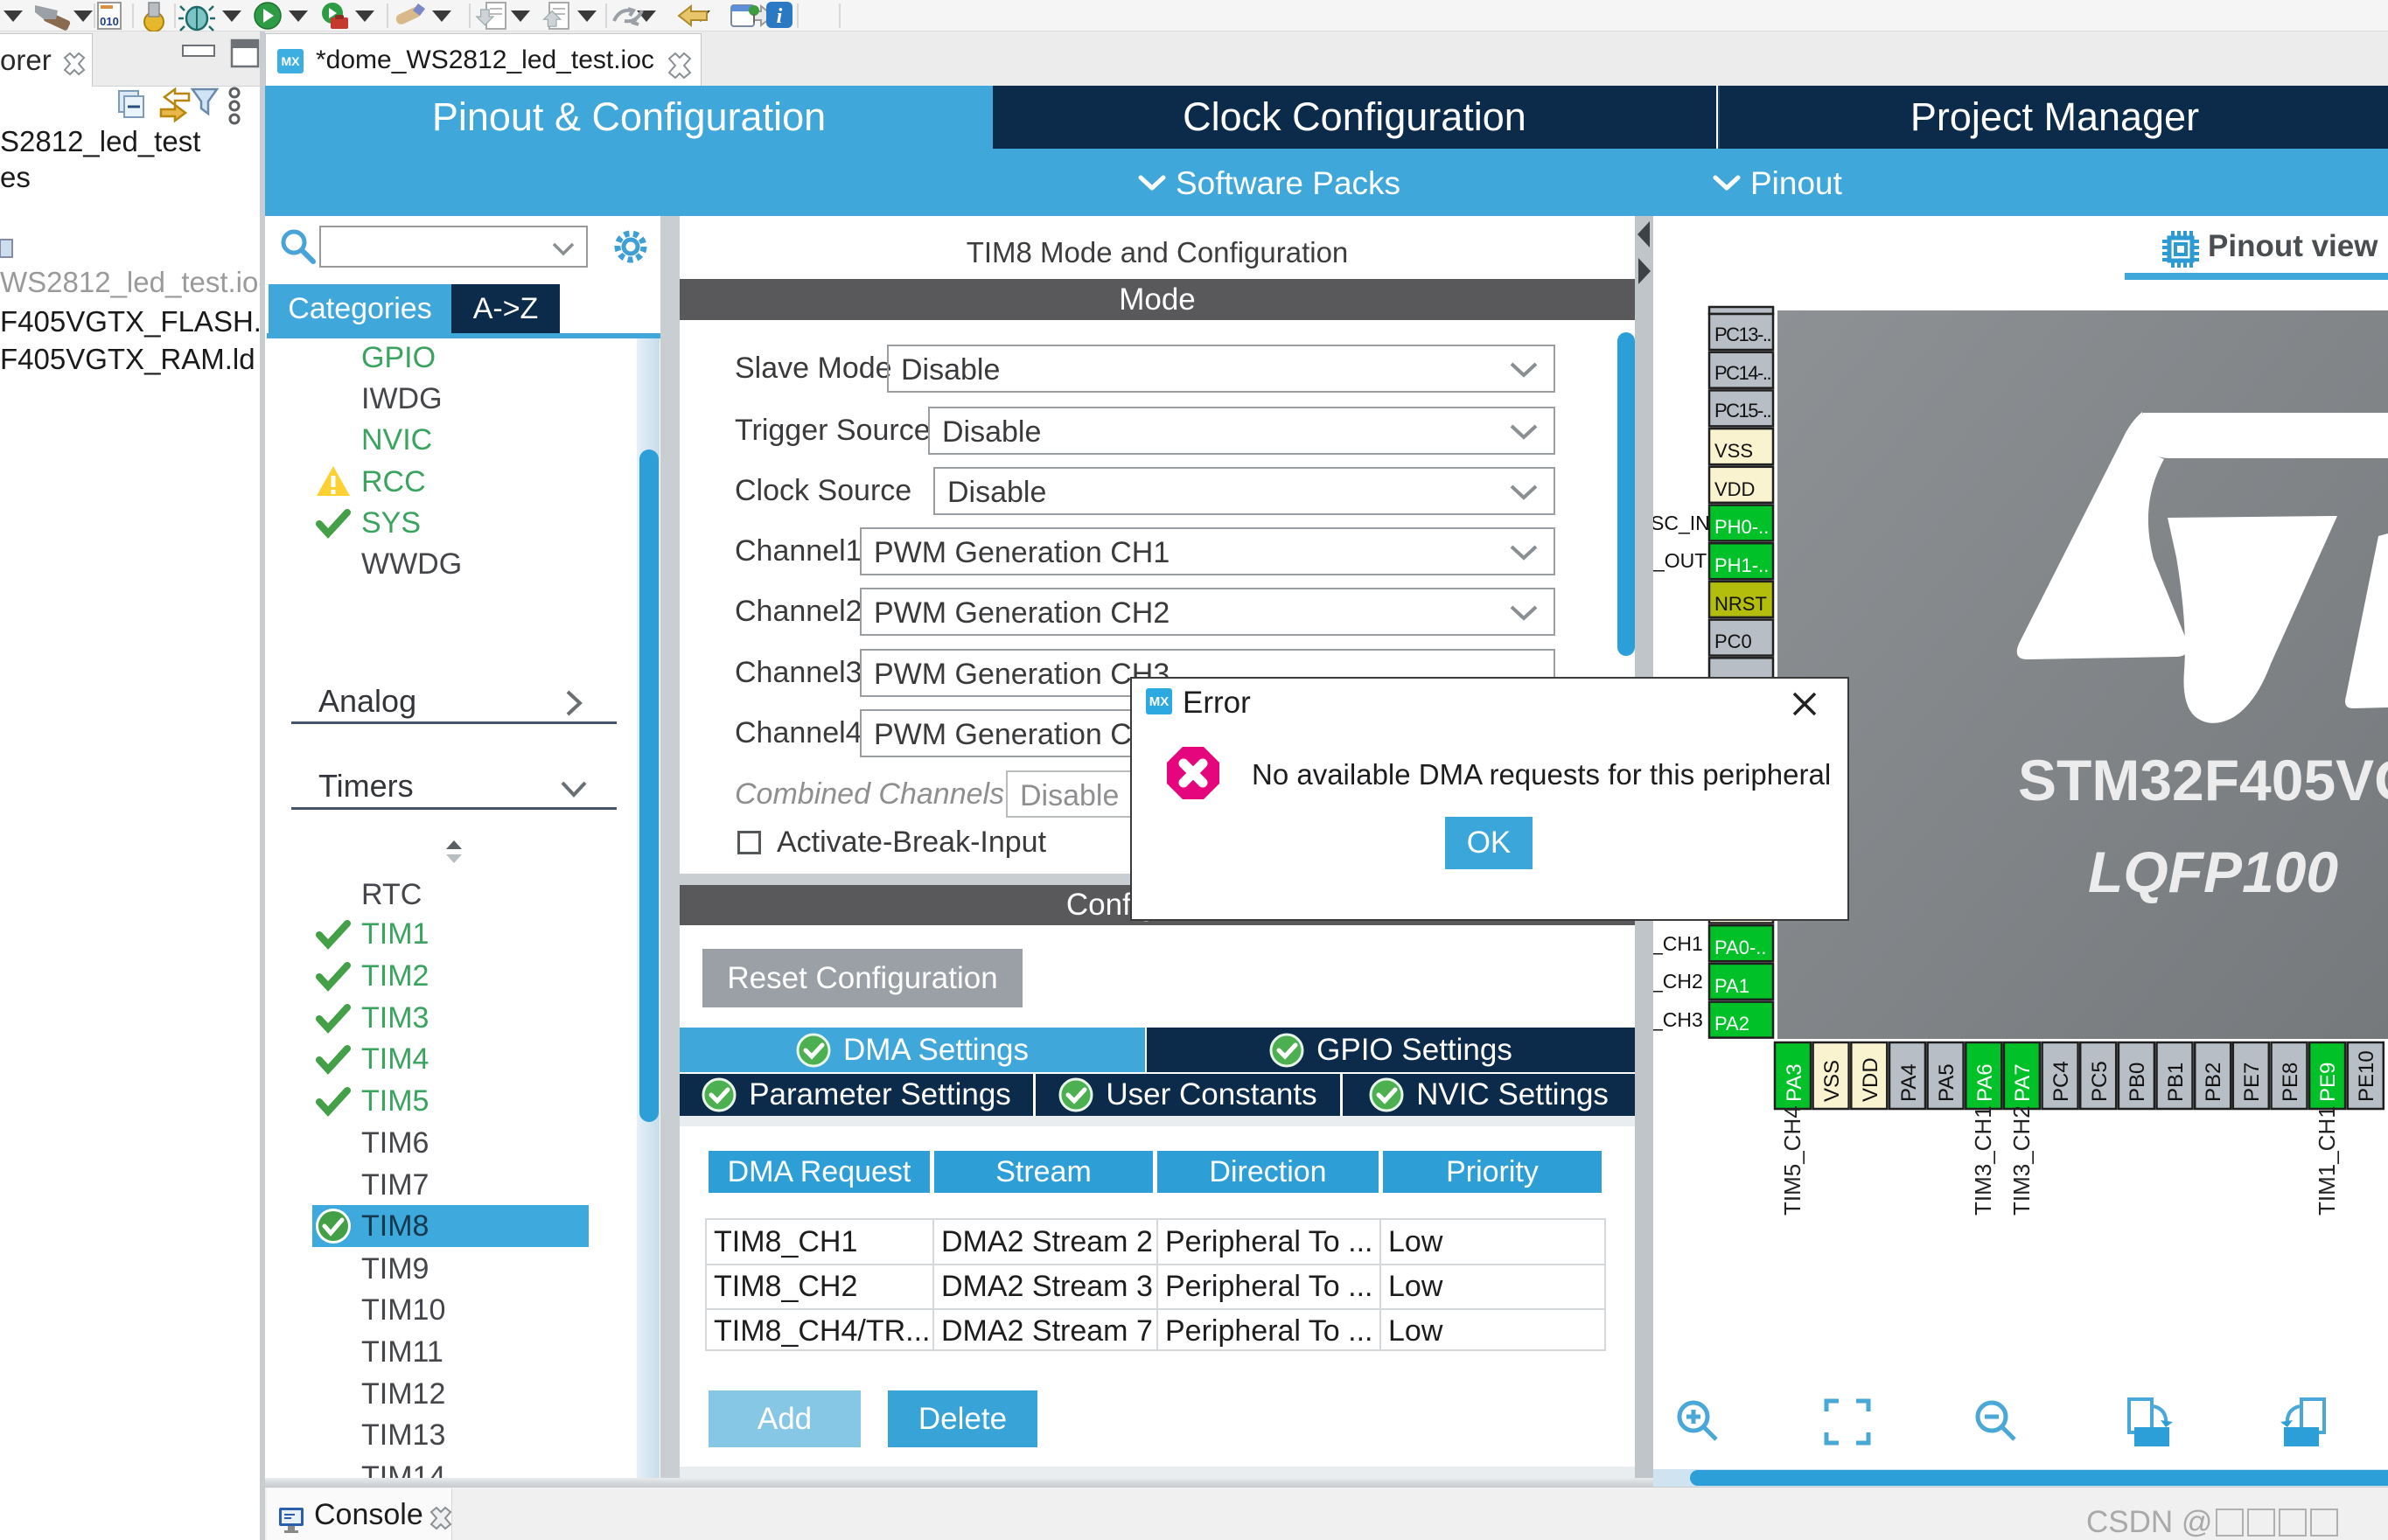  I want to click on svg-text: _CH3, so click(1678, 1019).